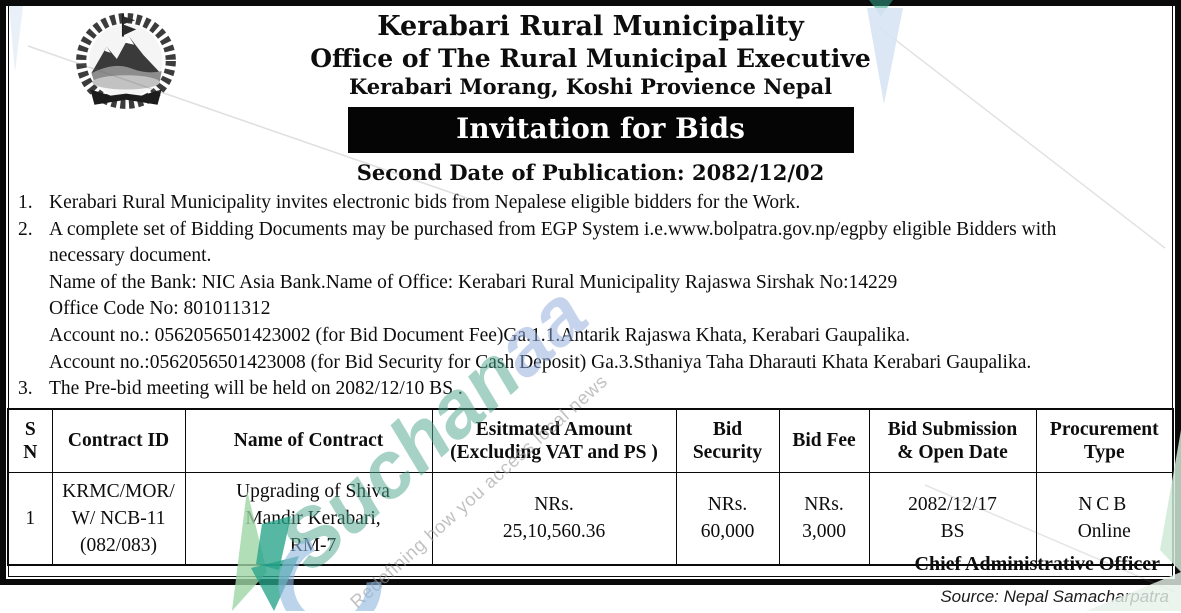 The height and width of the screenshot is (613, 1181). What do you see at coordinates (1037, 564) in the screenshot?
I see `signatory-line: Chief Administrative Officer` at bounding box center [1037, 564].